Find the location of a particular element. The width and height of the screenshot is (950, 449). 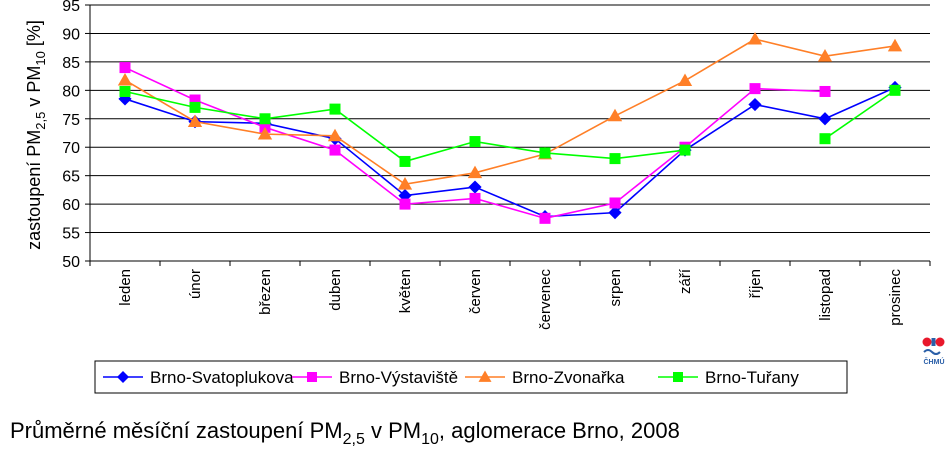

legend-item-1: Brno-Výstaviště is located at coordinates (375, 377).